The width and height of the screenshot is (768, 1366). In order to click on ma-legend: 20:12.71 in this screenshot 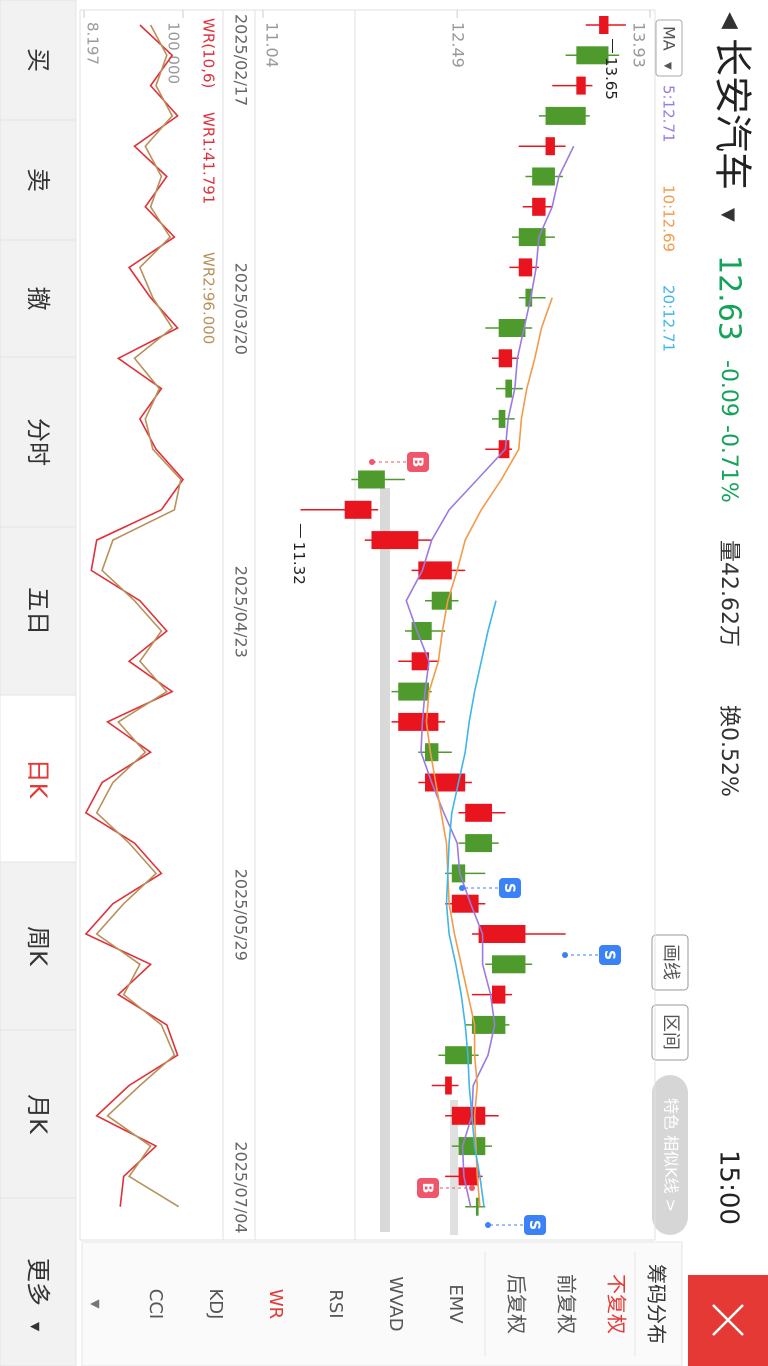, I will do `click(669, 318)`.